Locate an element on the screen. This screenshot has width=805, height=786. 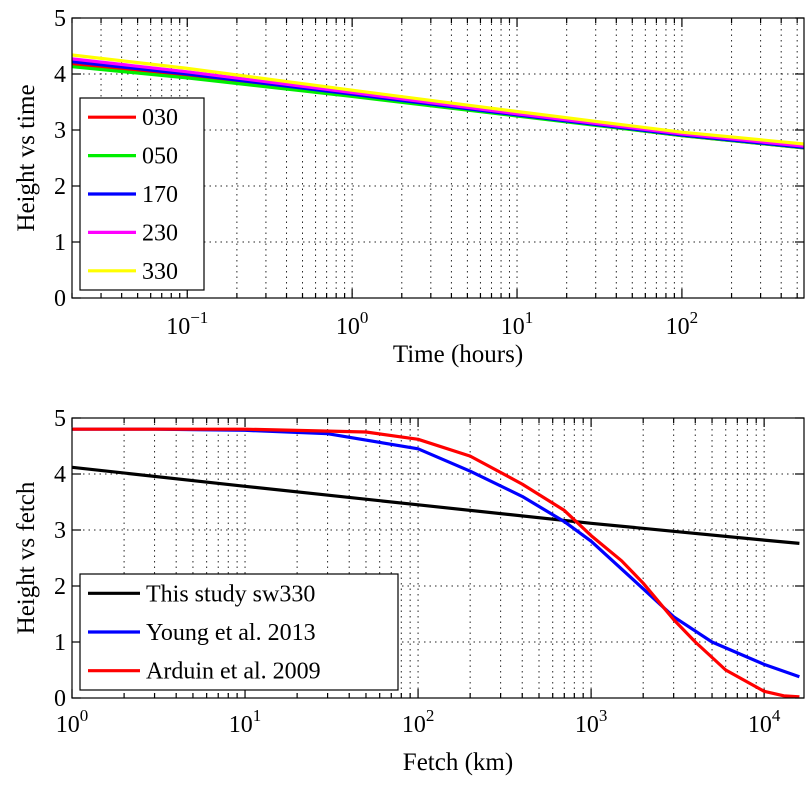
legend-label: 170 is located at coordinates (160, 195).